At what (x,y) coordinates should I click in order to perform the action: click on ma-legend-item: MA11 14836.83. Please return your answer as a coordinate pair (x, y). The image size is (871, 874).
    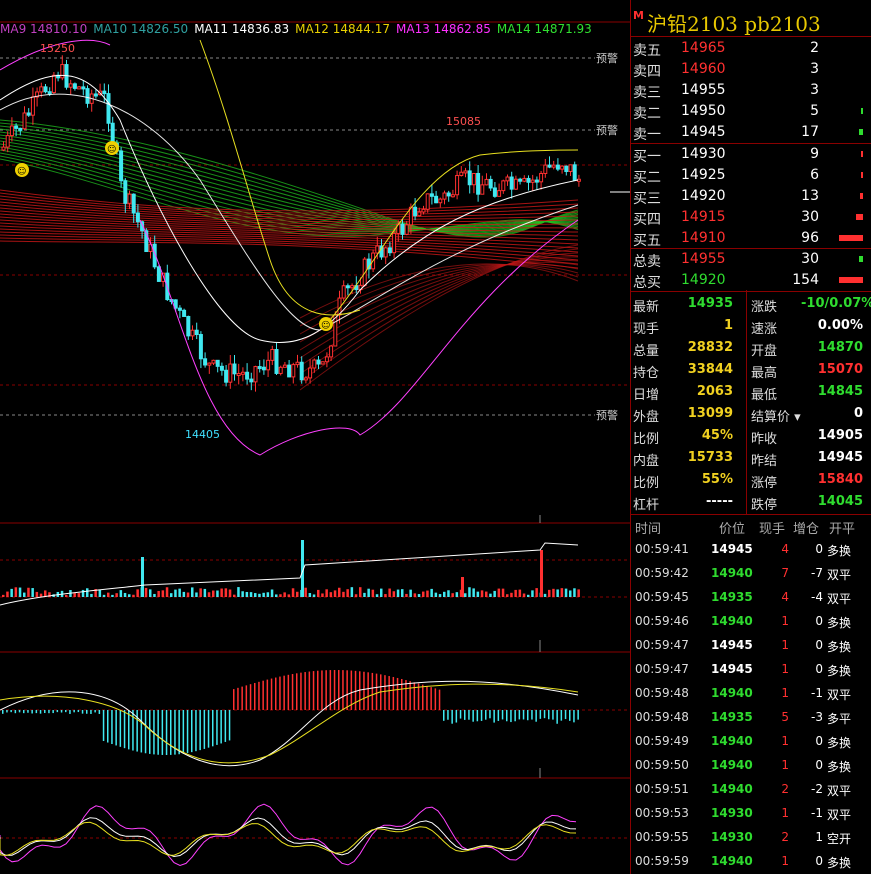
    Looking at the image, I should click on (242, 29).